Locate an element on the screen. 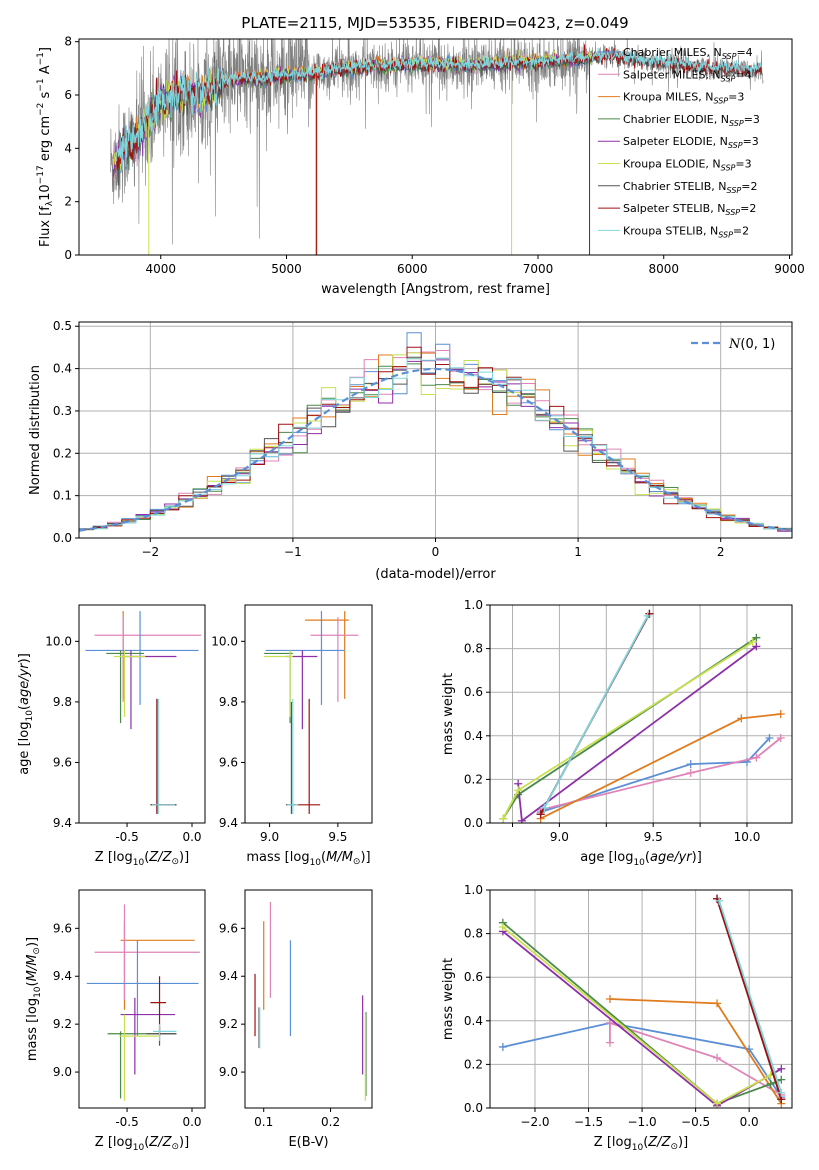 This screenshot has width=819, height=1170. spectrum-y-label-text: Flux [fλ10−17 erg cm−2 s−1 A−1] is located at coordinates (45, 147).